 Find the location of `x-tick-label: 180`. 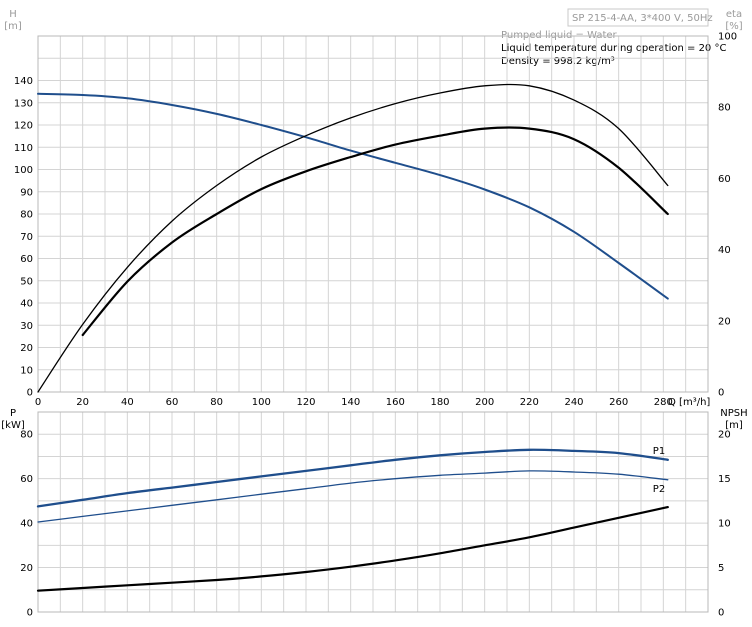

x-tick-label: 180 is located at coordinates (439, 402).